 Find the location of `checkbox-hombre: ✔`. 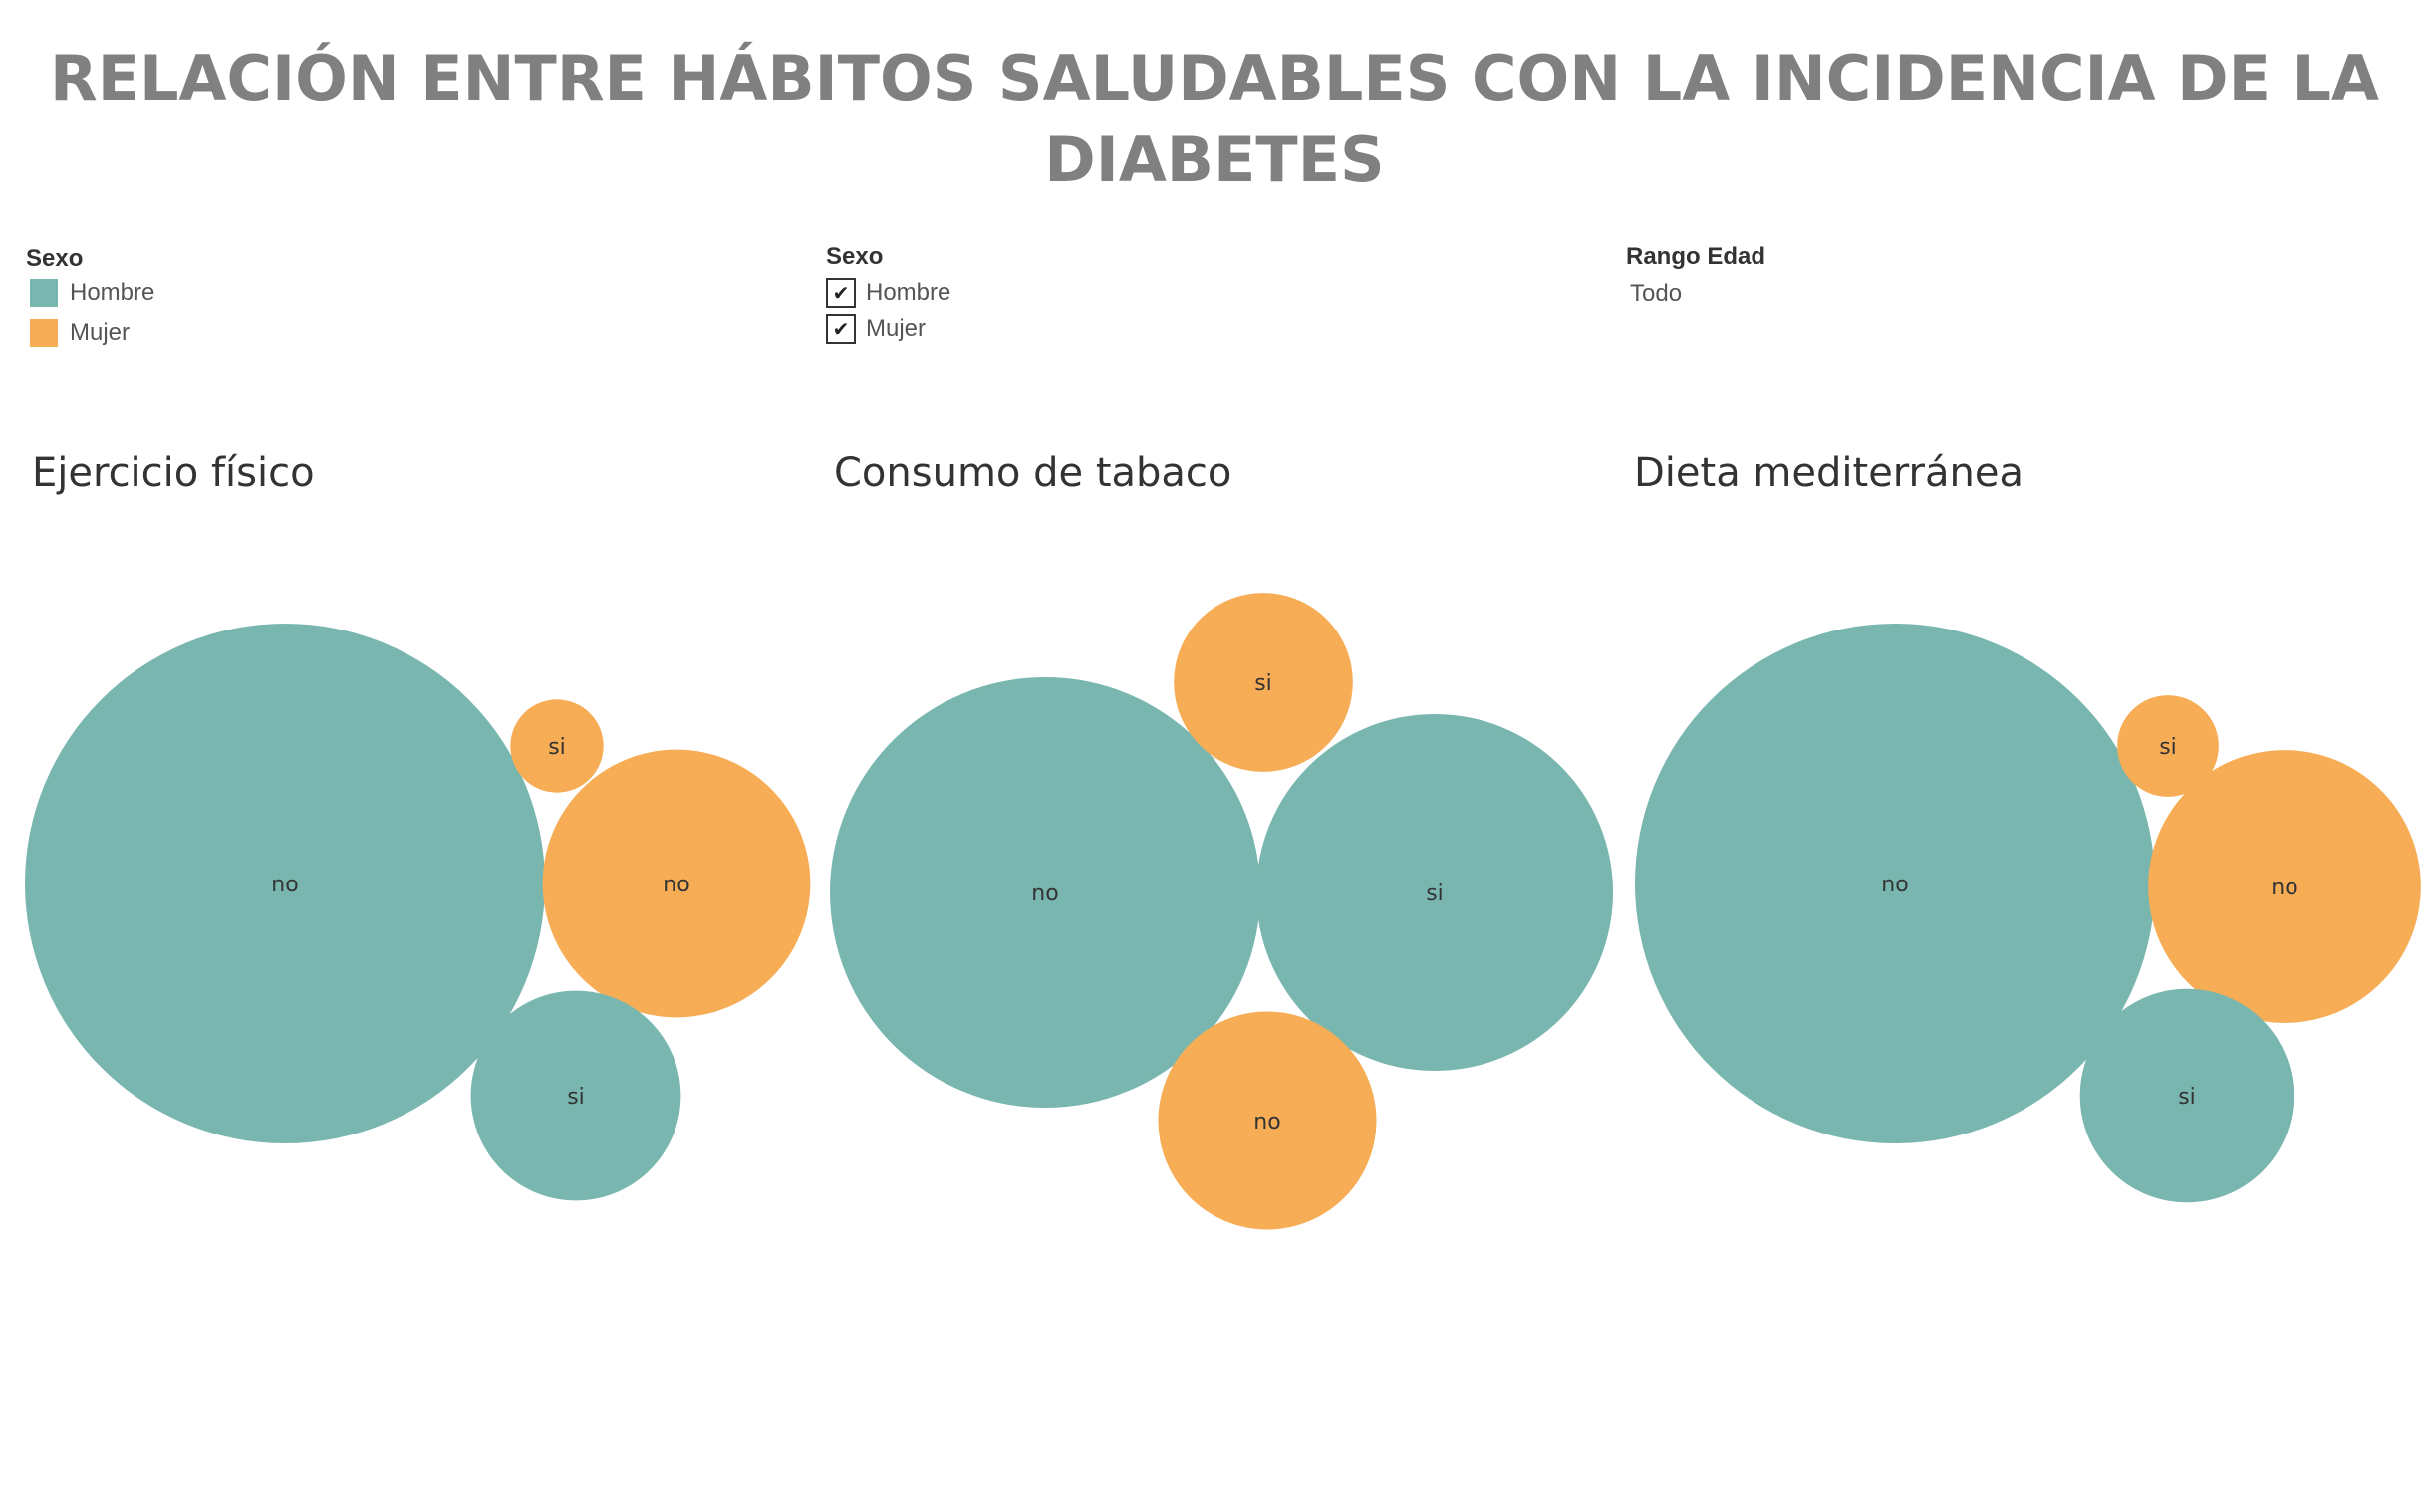

checkbox-hombre: ✔ is located at coordinates (841, 293).